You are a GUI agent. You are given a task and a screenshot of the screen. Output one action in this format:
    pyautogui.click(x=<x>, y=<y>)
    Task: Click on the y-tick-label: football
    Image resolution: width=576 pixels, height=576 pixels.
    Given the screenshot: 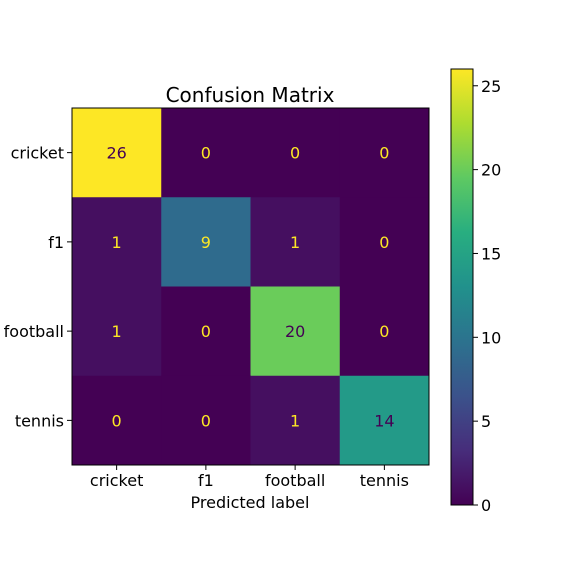 What is the action you would take?
    pyautogui.click(x=34, y=331)
    